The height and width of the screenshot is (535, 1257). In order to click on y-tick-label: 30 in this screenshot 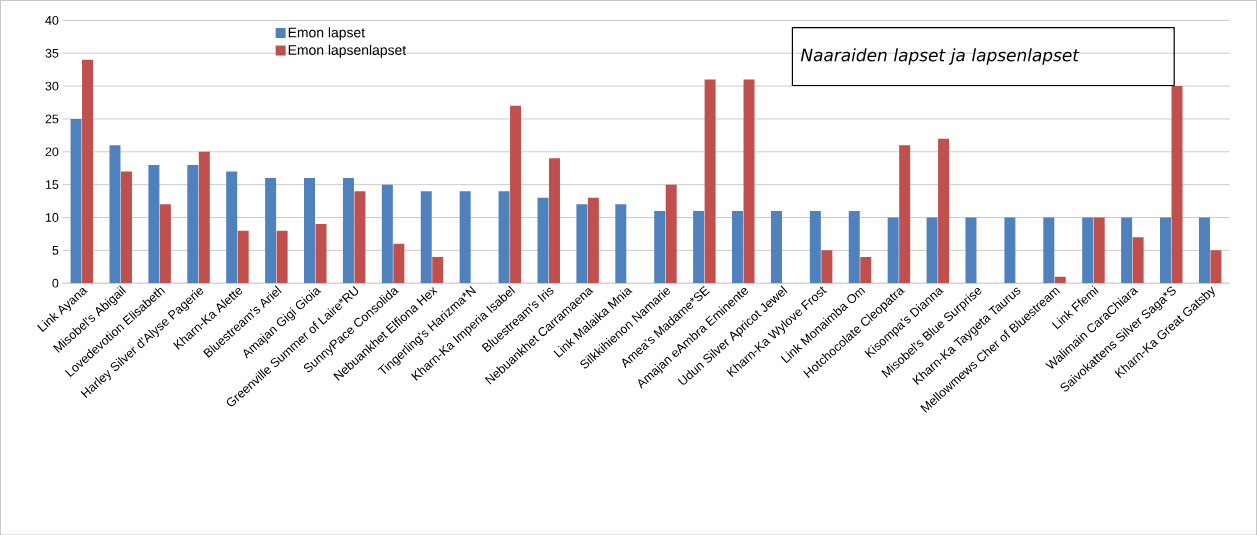, I will do `click(52, 86)`.